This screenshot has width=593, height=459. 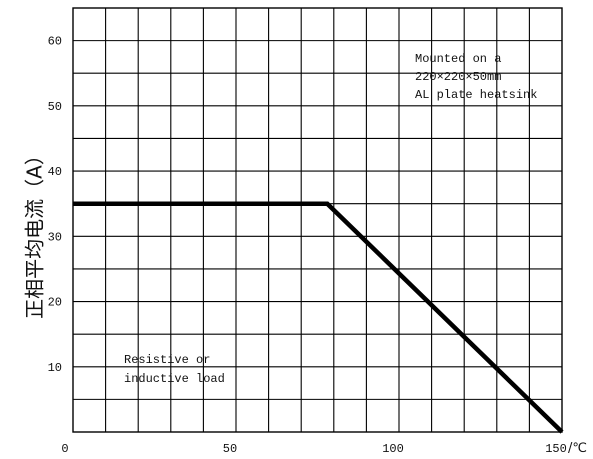 I want to click on y-tick-label: 60, so click(x=55, y=42).